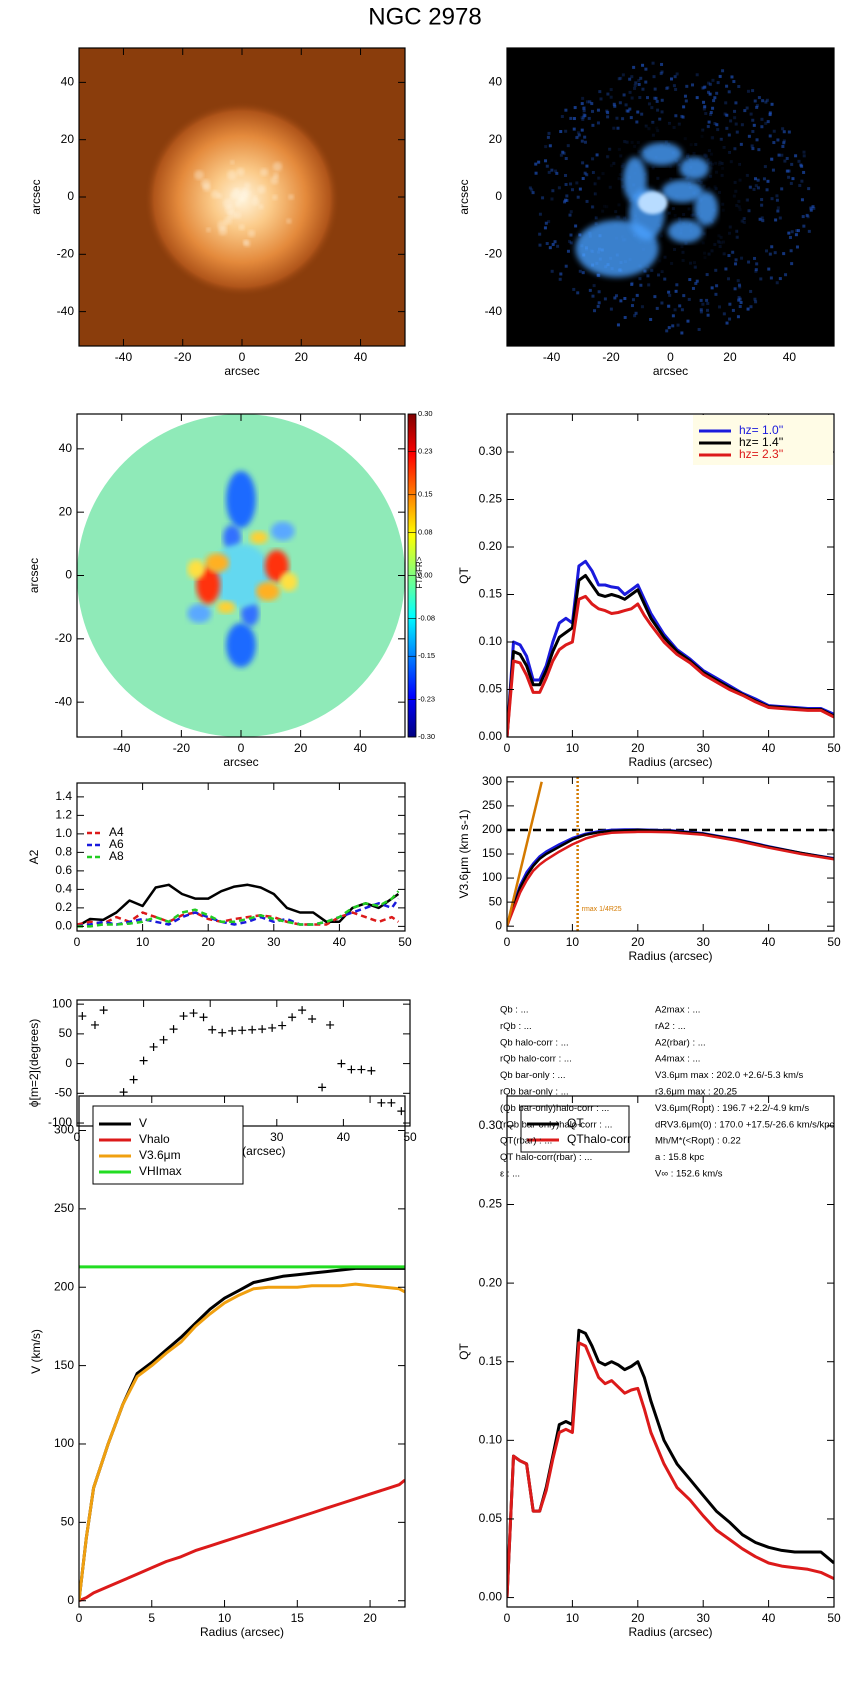 This screenshot has width=850, height=1705. What do you see at coordinates (116, 844) in the screenshot?
I see `legend-label: A6` at bounding box center [116, 844].